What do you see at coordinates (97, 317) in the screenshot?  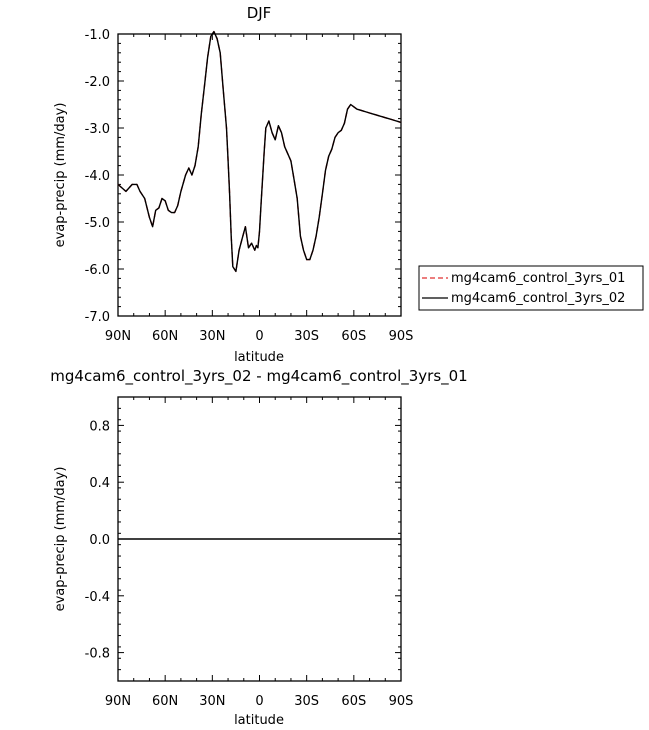 I see `top-y-tick-label: -7.0` at bounding box center [97, 317].